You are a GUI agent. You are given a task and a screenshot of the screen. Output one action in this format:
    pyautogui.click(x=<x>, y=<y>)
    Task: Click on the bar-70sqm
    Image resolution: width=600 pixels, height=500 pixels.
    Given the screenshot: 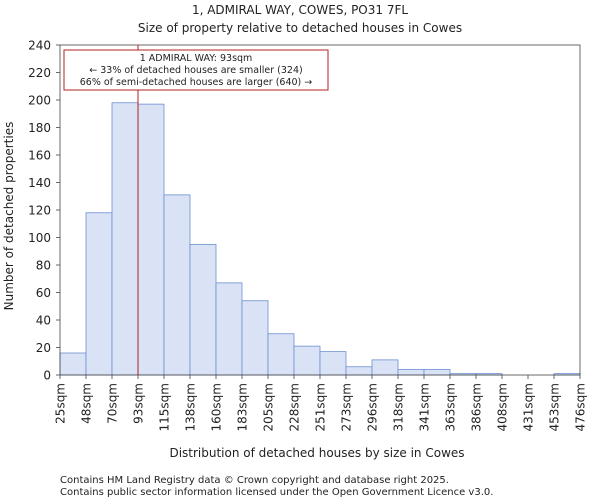 What is the action you would take?
    pyautogui.click(x=125, y=239)
    